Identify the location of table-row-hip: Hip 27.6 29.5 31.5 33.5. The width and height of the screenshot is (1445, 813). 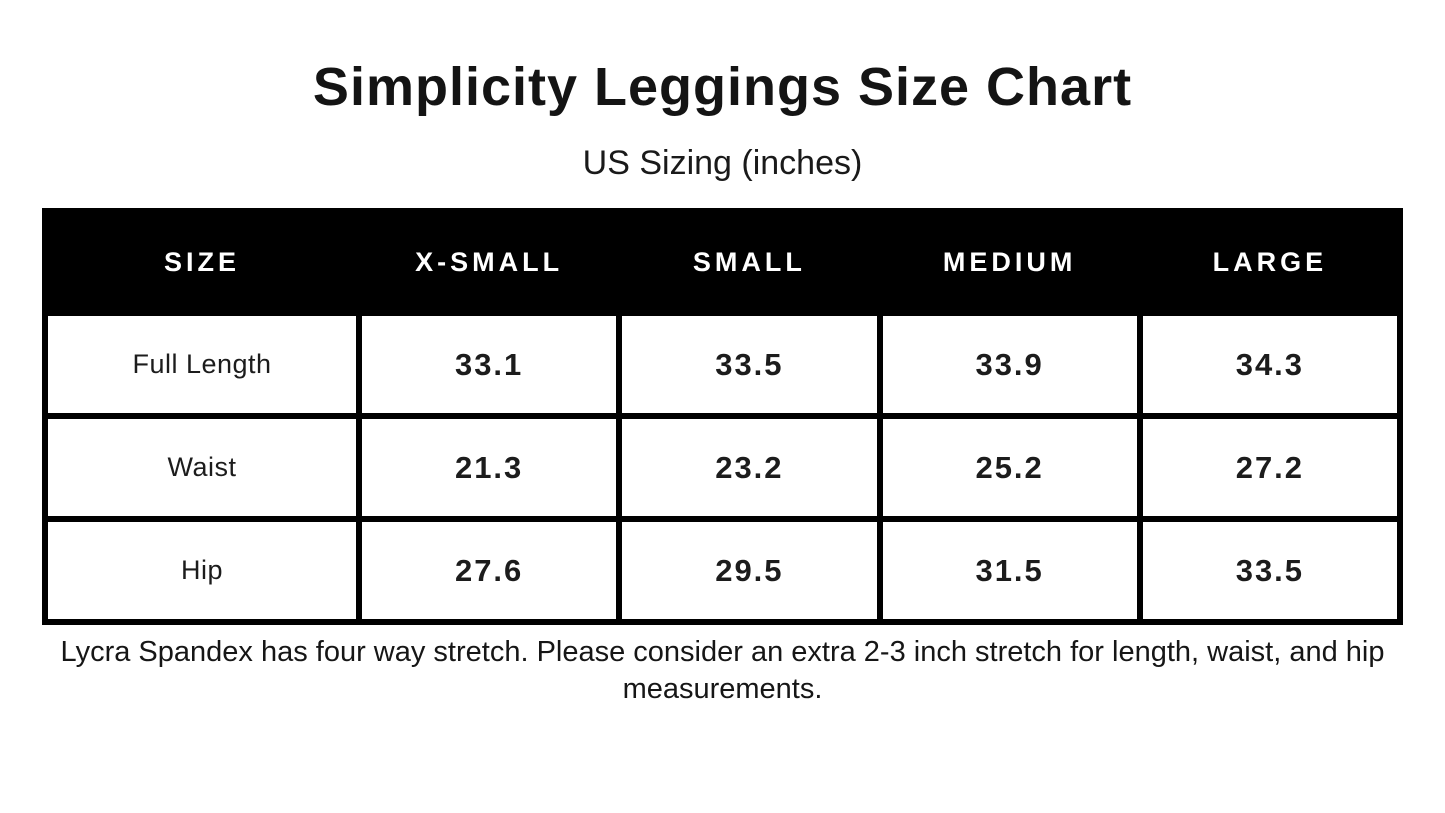
(722, 567).